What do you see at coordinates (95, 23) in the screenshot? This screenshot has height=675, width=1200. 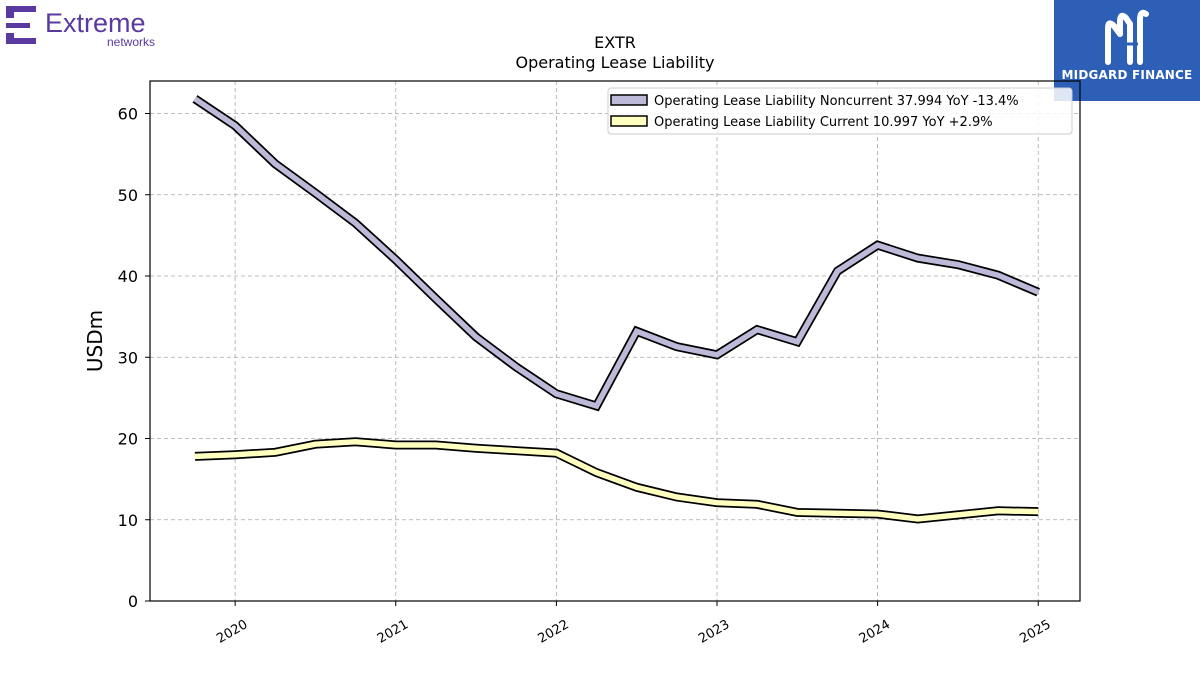 I see `logo-wordmark: Extreme` at bounding box center [95, 23].